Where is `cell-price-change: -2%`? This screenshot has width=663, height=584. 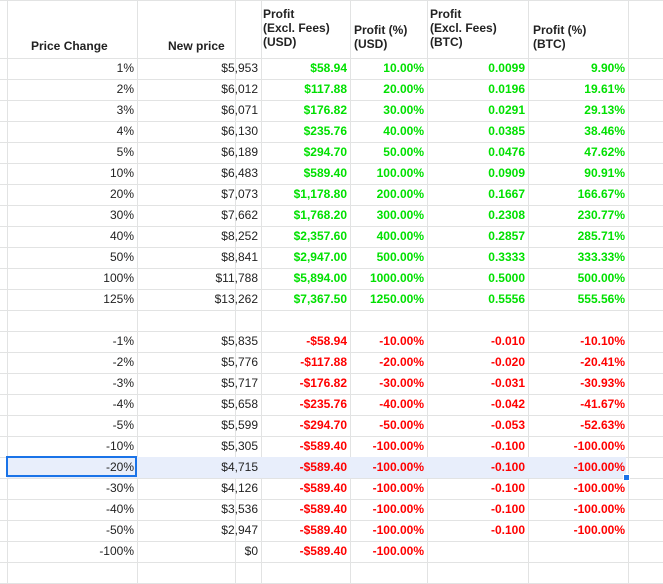 cell-price-change: -2% is located at coordinates (123, 362).